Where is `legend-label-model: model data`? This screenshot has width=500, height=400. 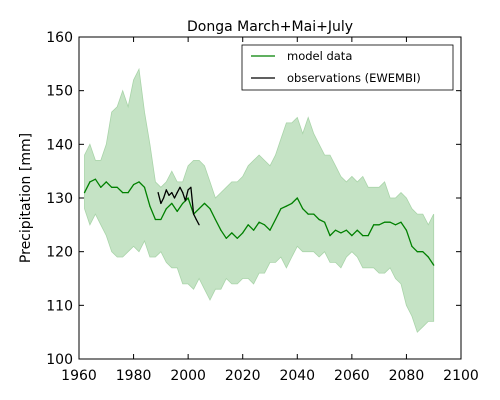 legend-label-model: model data is located at coordinates (319, 56).